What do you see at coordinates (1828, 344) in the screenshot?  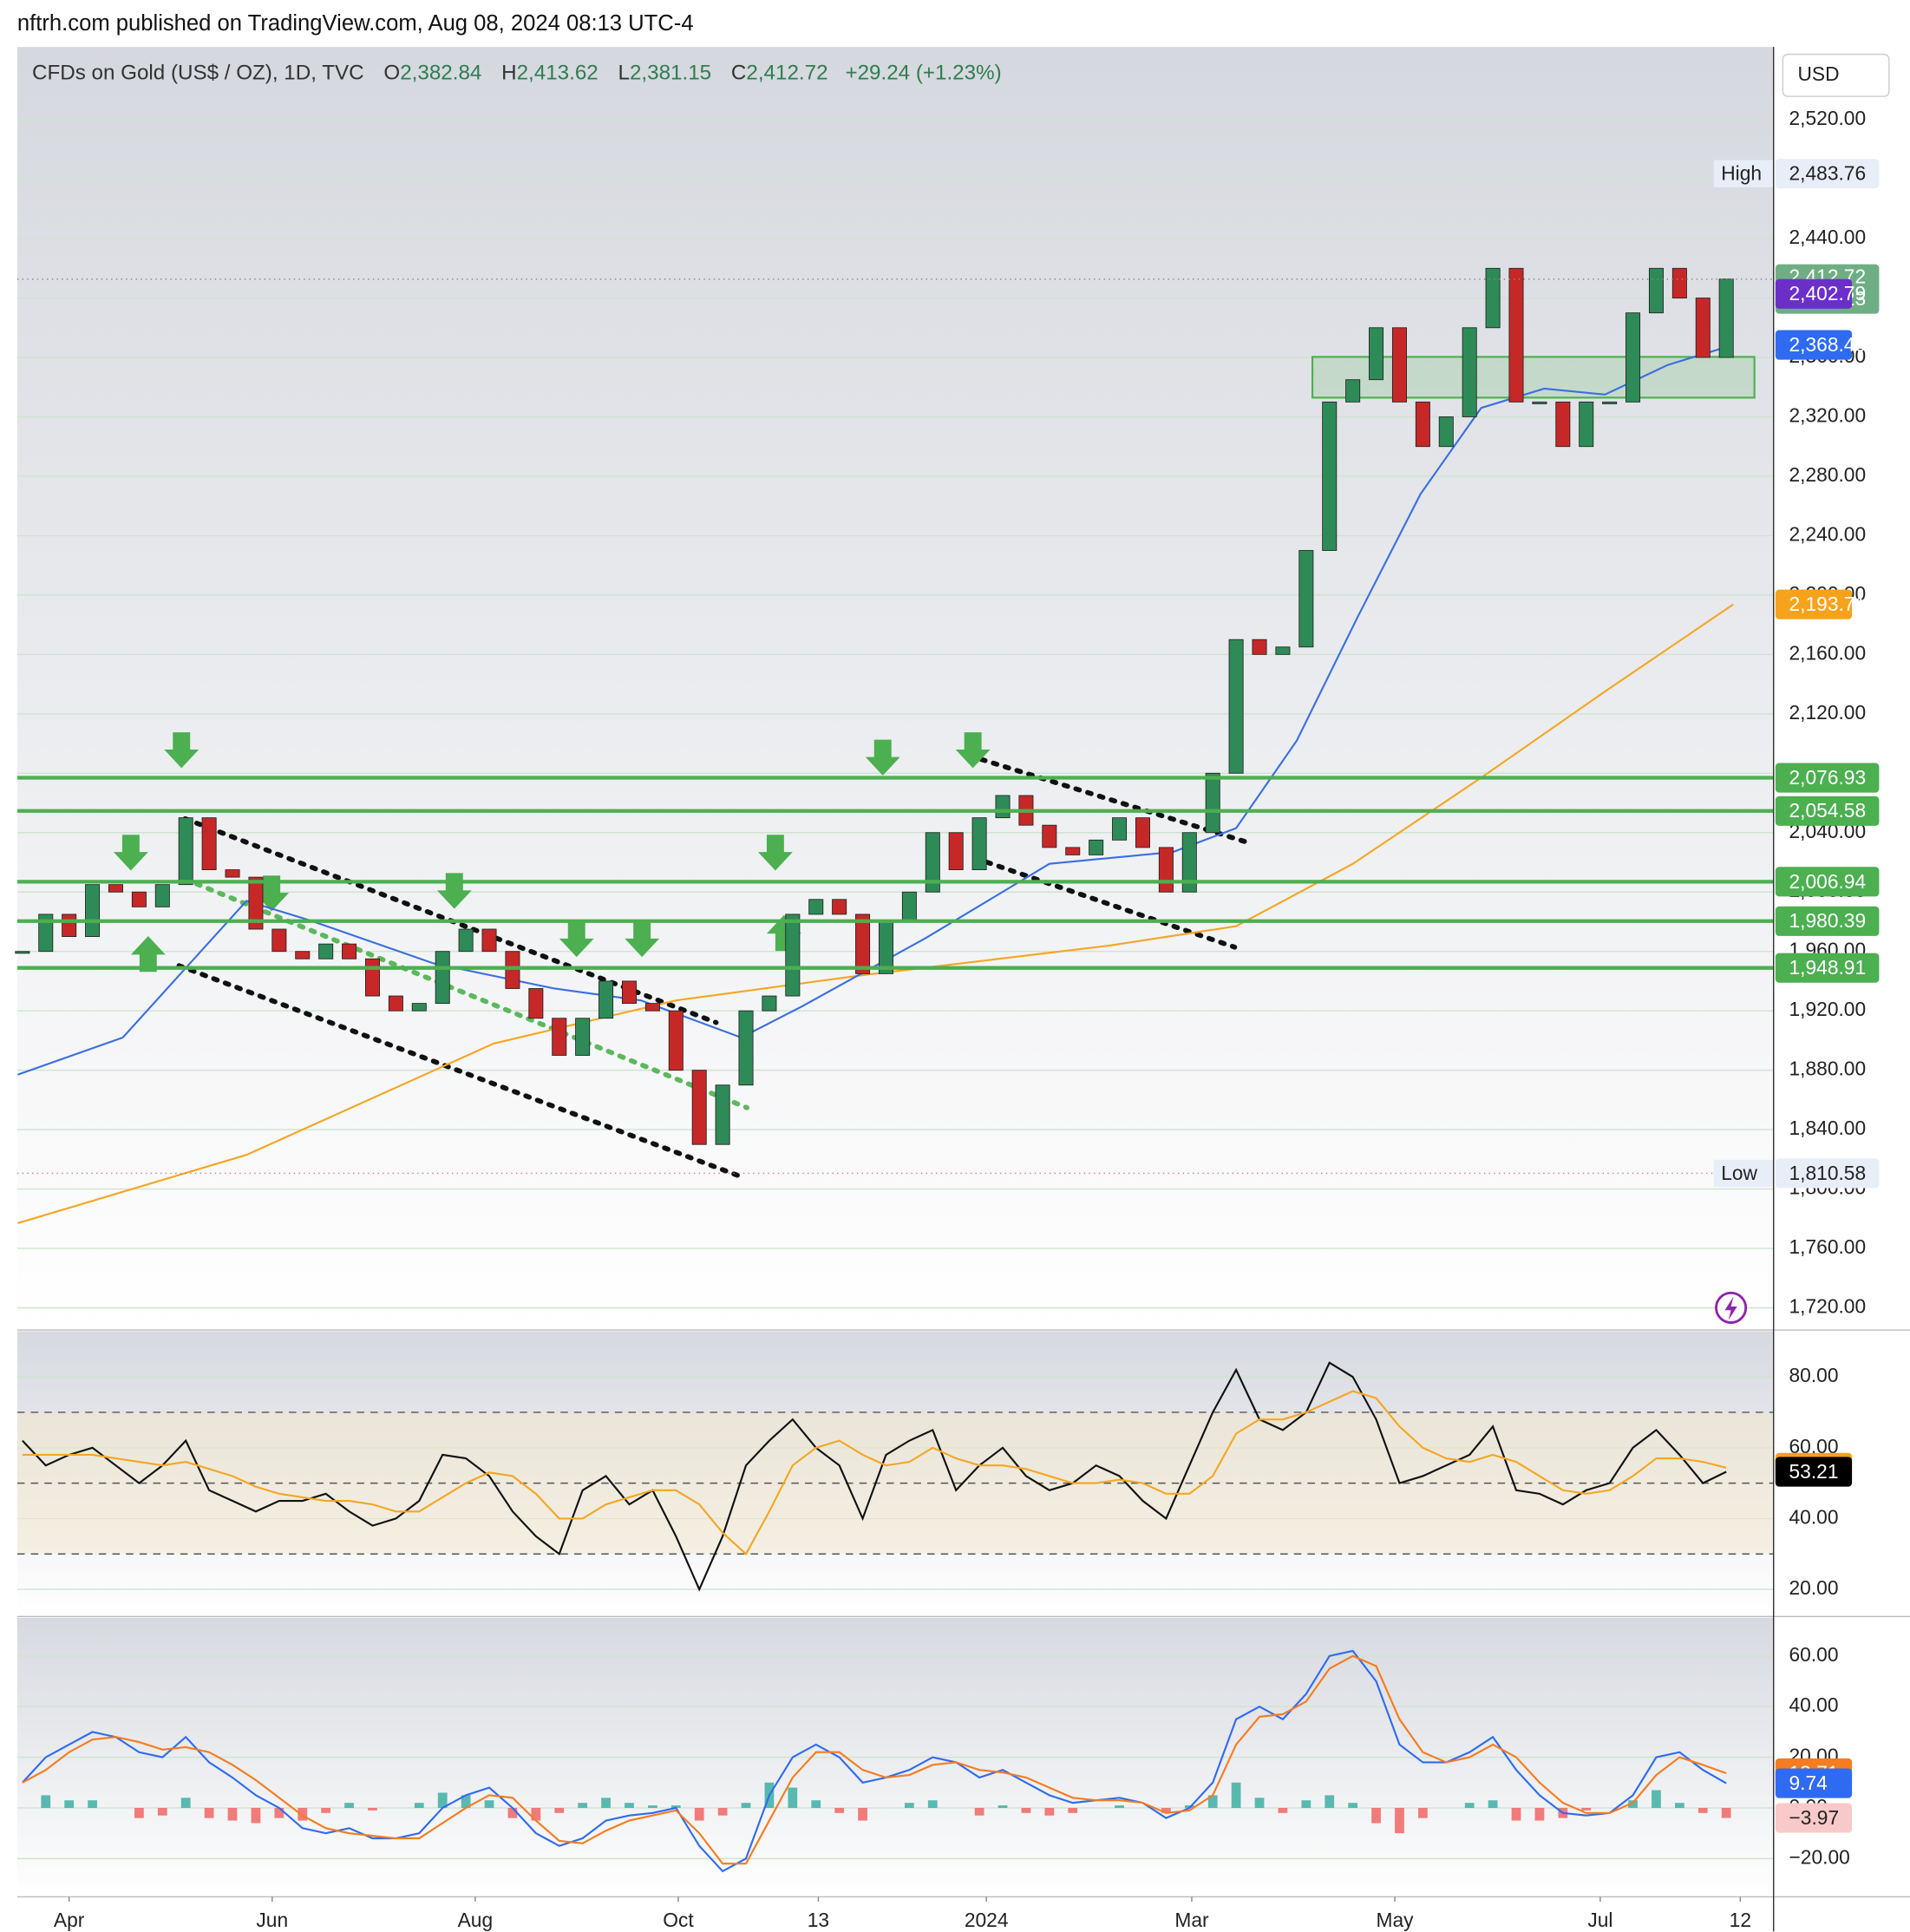 I see `price-label: 2,368.45` at bounding box center [1828, 344].